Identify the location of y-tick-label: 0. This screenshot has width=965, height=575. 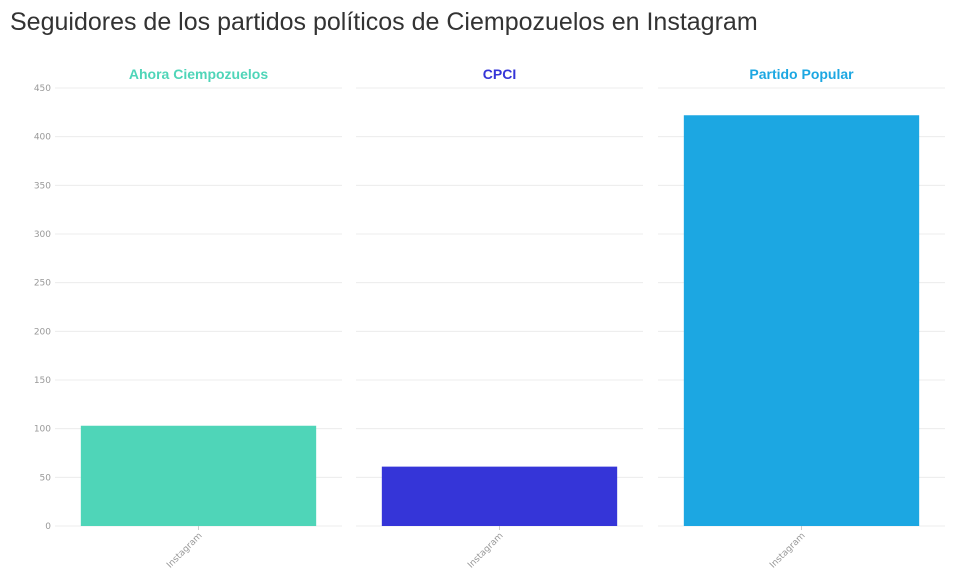
(48, 527).